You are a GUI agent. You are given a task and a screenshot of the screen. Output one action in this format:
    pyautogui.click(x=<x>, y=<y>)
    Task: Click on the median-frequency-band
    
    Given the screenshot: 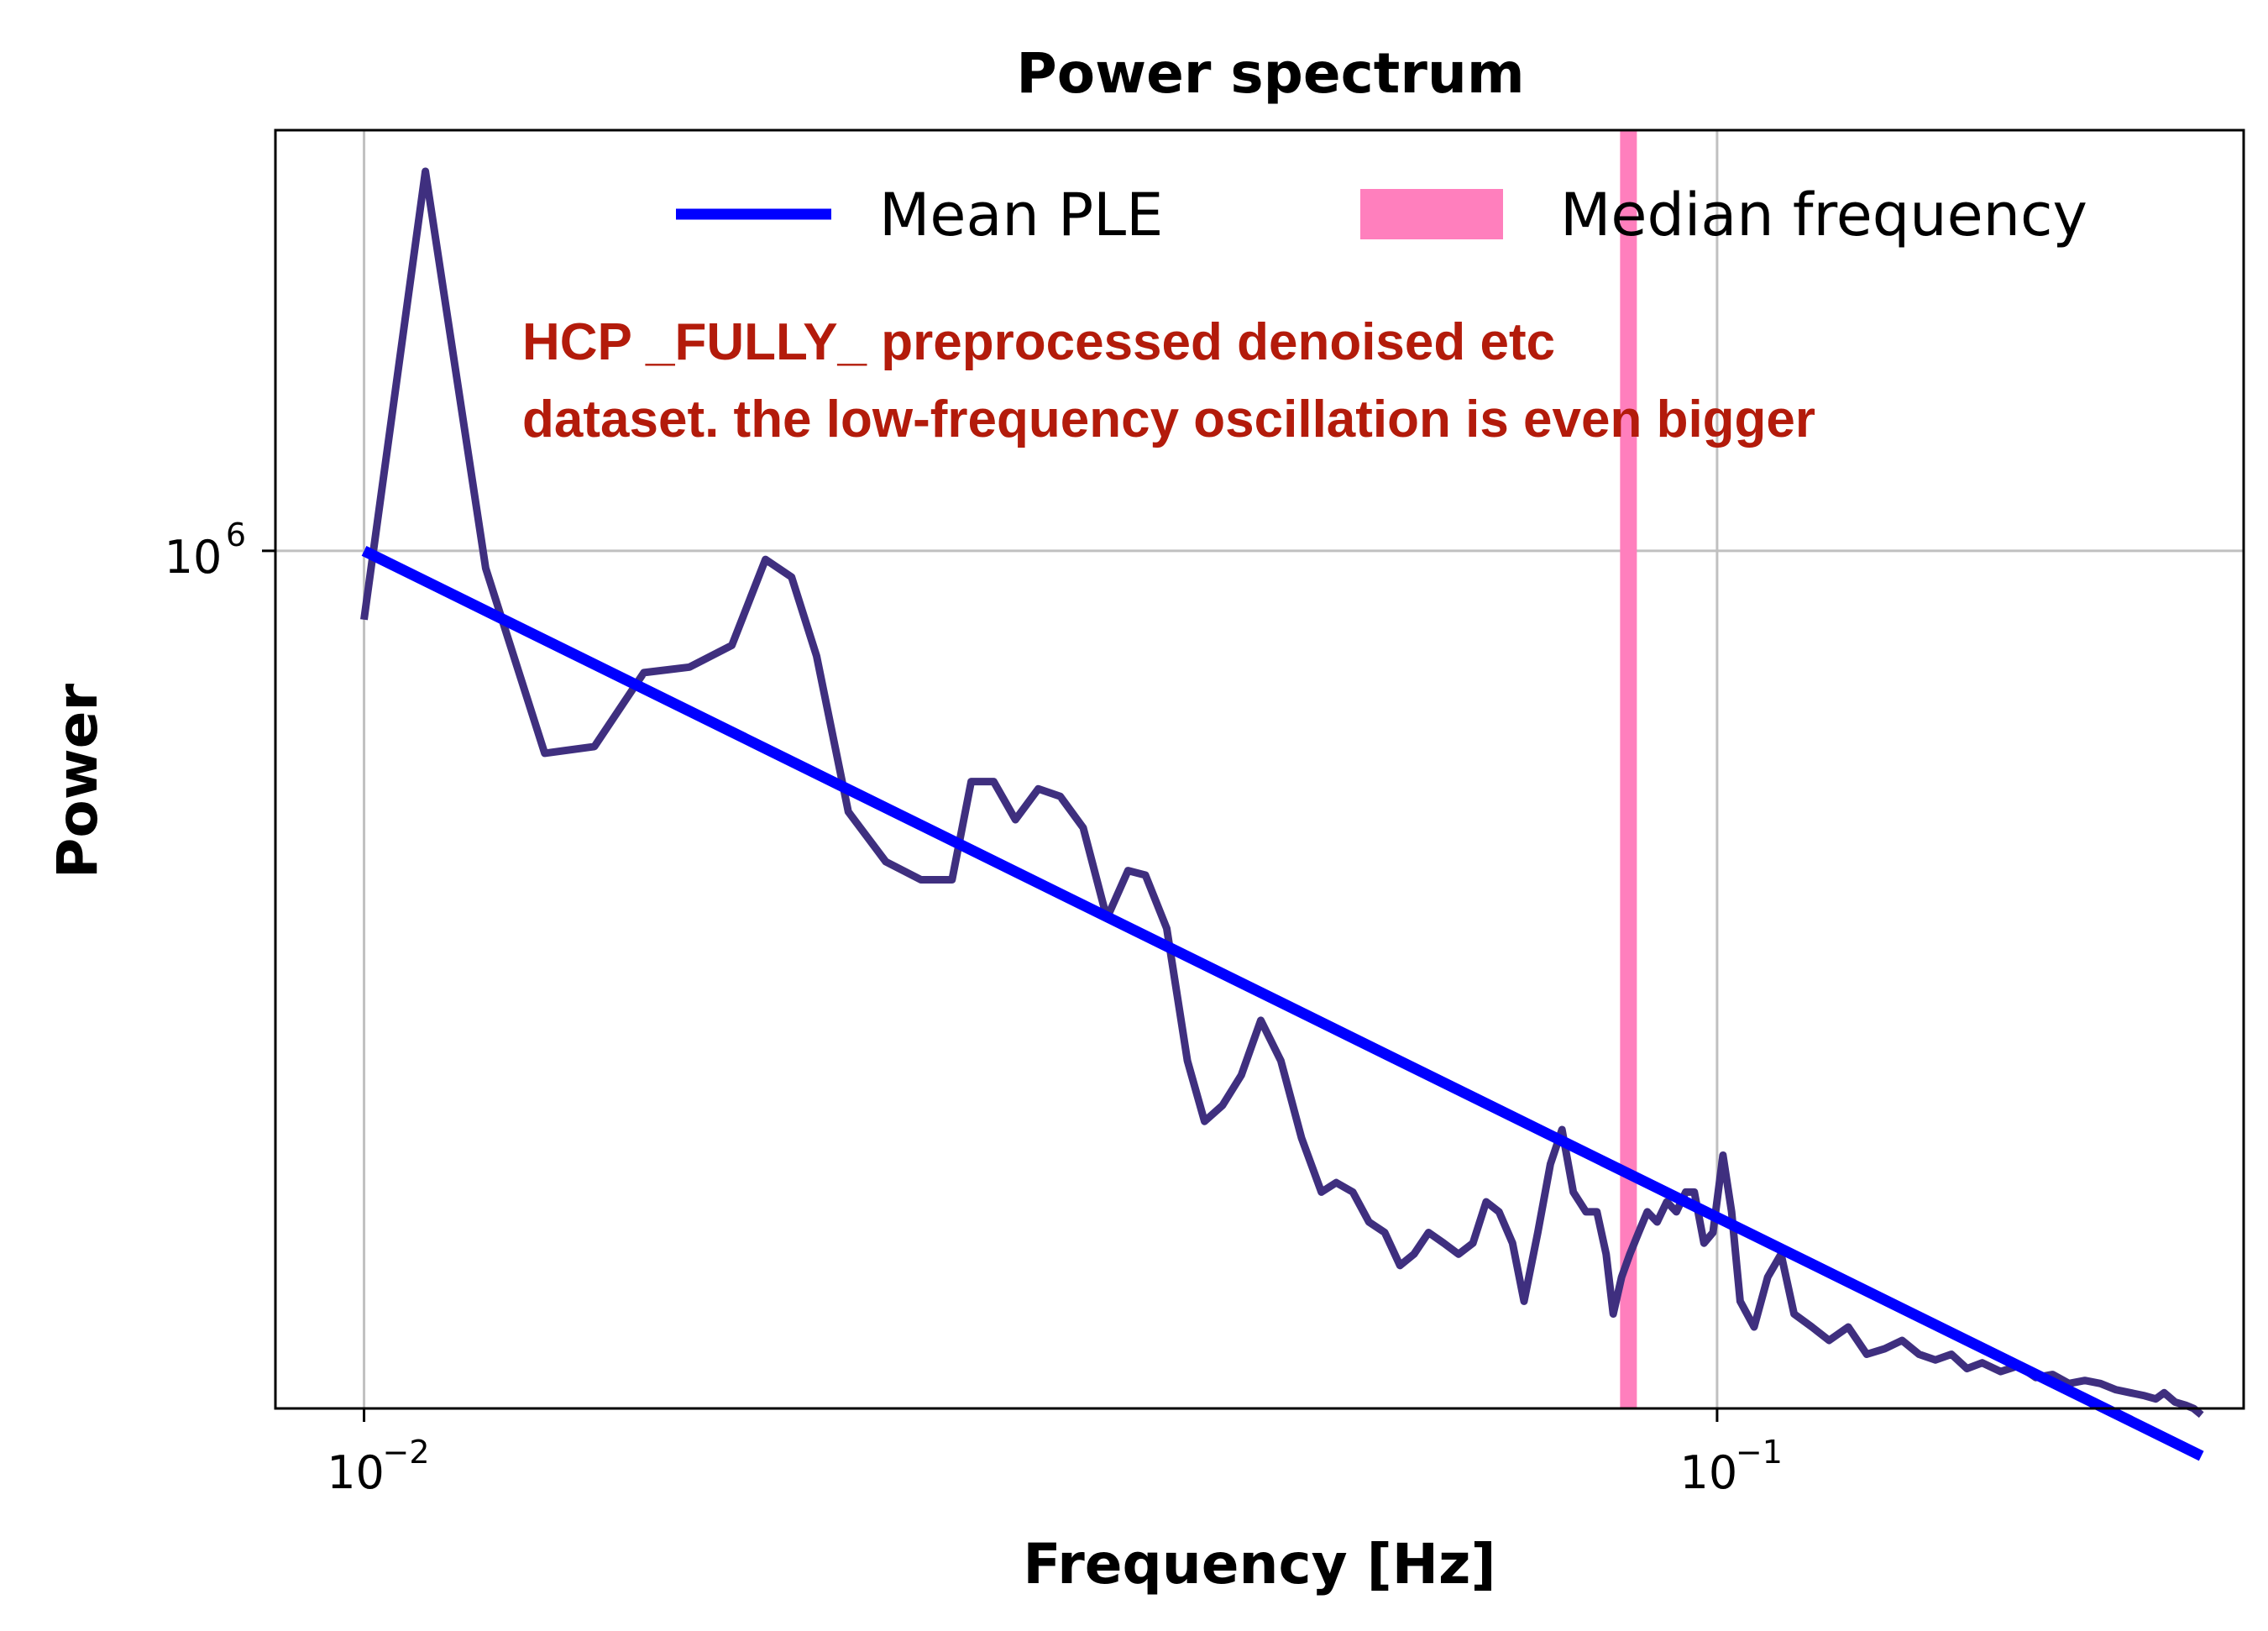 What is the action you would take?
    pyautogui.click(x=1628, y=769)
    